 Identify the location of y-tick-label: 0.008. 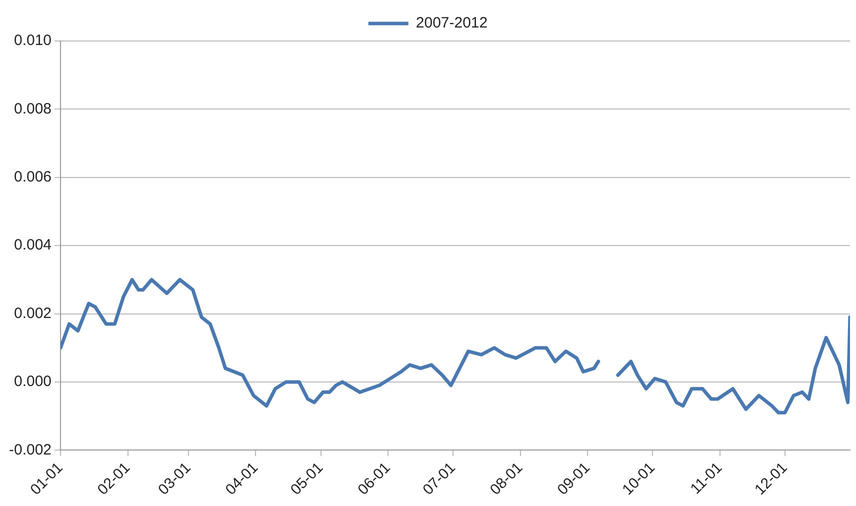
(33, 109).